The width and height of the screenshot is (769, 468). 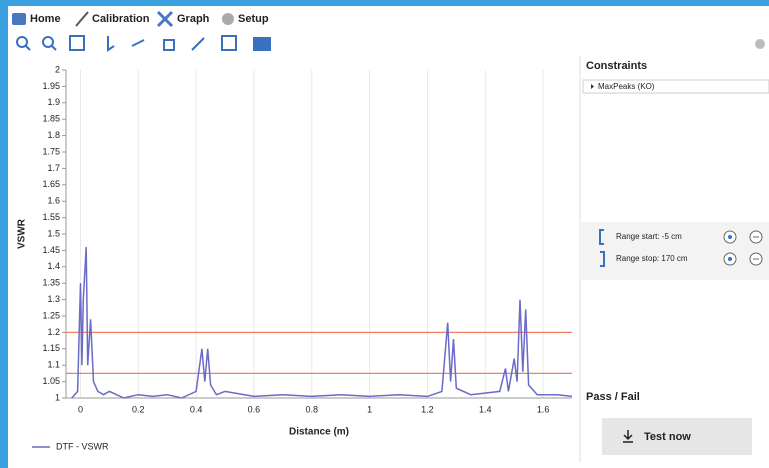 What do you see at coordinates (143, 43) in the screenshot?
I see `tool-icons` at bounding box center [143, 43].